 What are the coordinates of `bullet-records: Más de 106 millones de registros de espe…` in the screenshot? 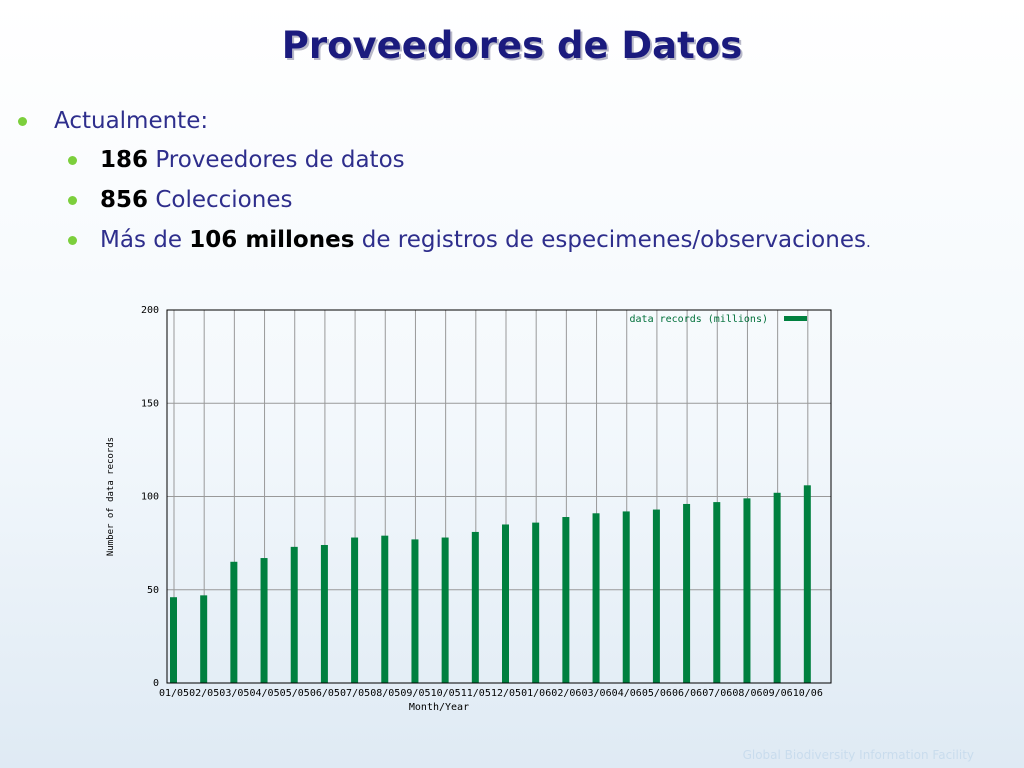 It's located at (469, 240).